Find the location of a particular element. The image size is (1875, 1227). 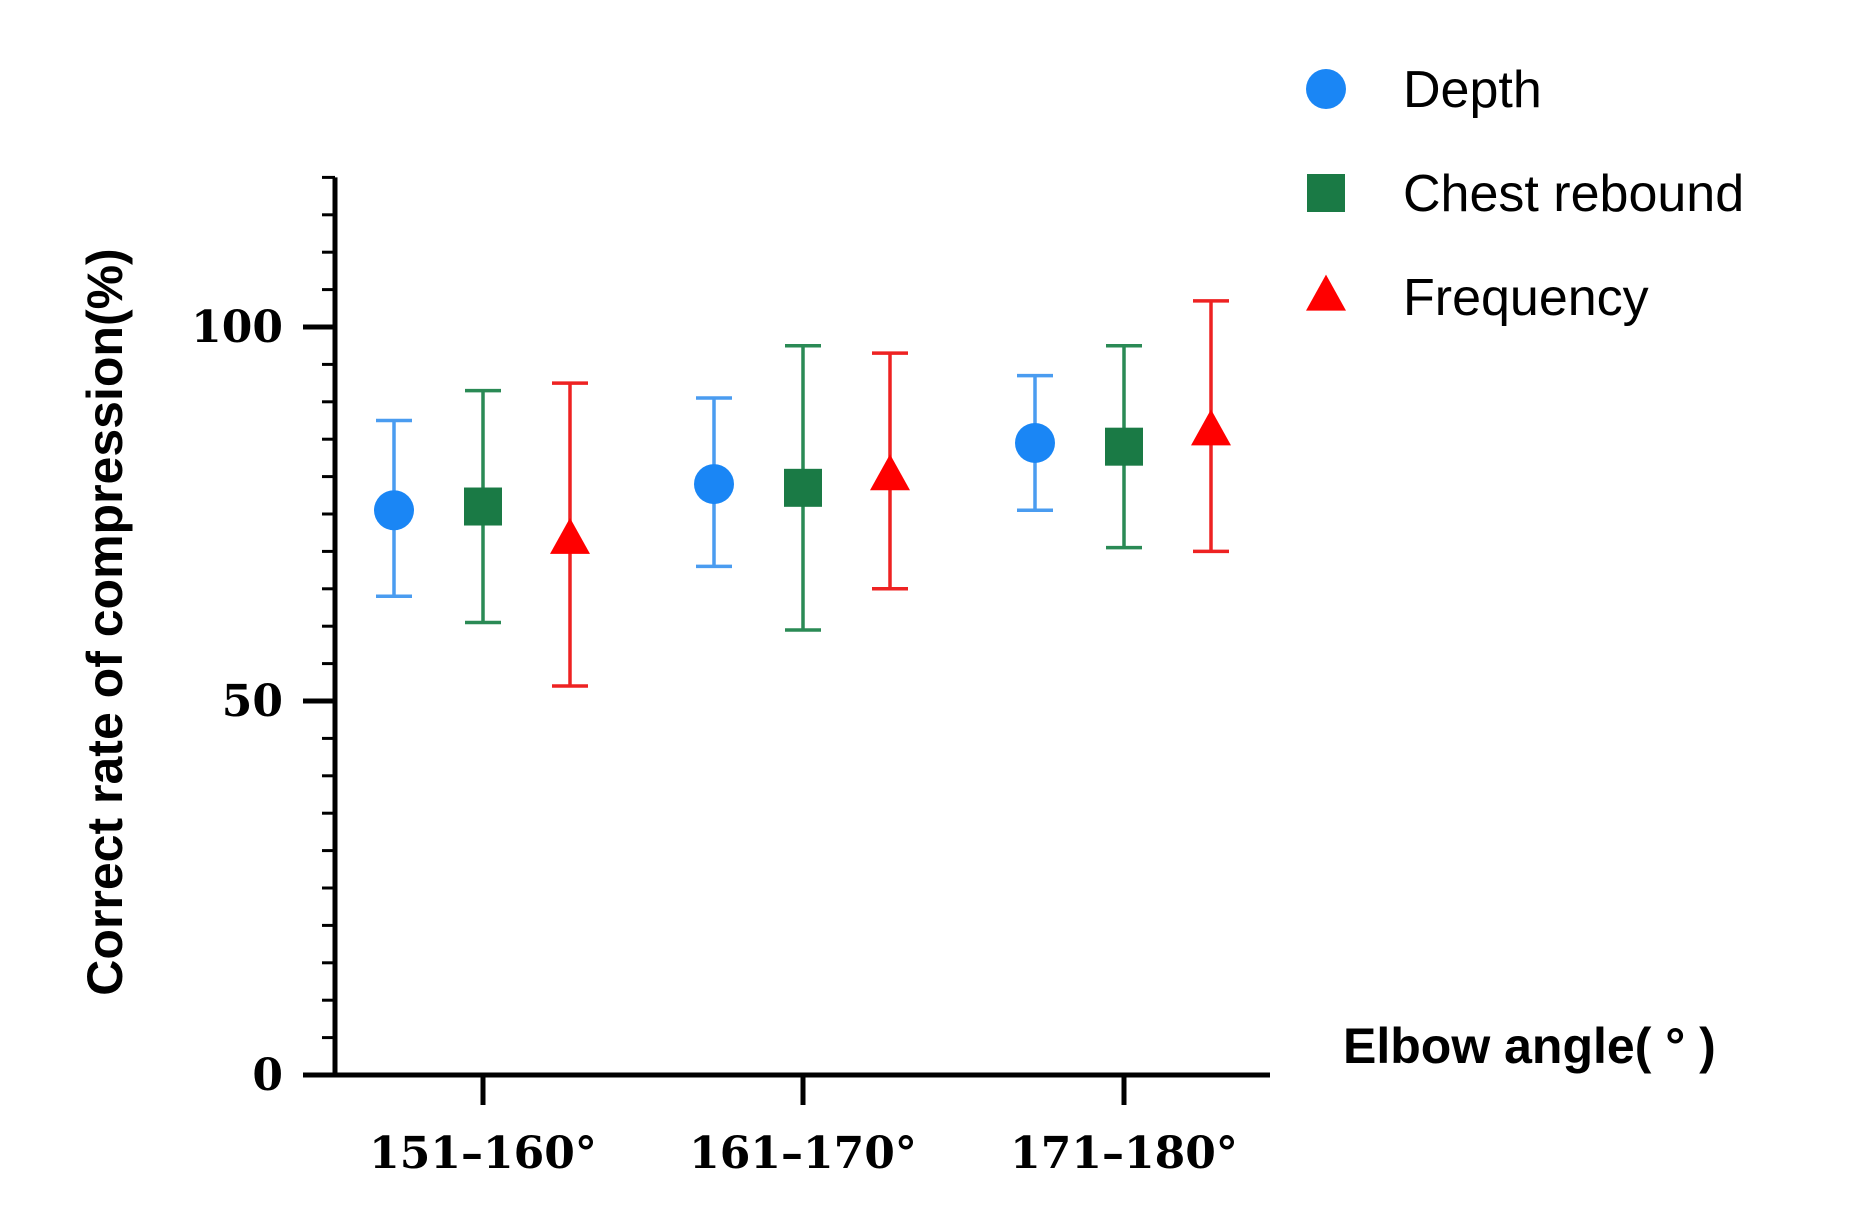

x-tick-label: 161–170° is located at coordinates (803, 1153).